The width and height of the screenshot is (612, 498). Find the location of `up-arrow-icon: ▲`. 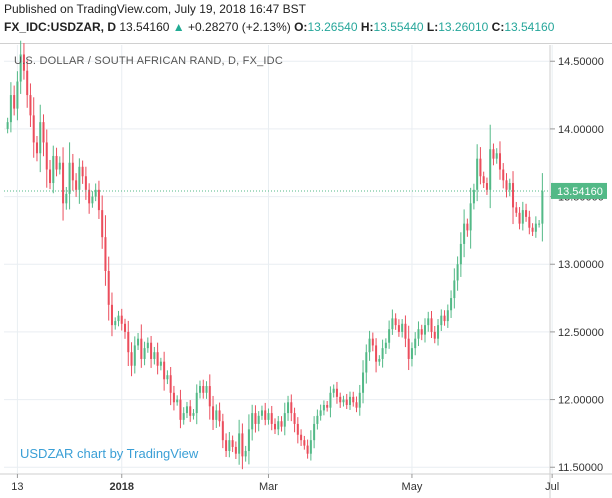

up-arrow-icon: ▲ is located at coordinates (178, 27).